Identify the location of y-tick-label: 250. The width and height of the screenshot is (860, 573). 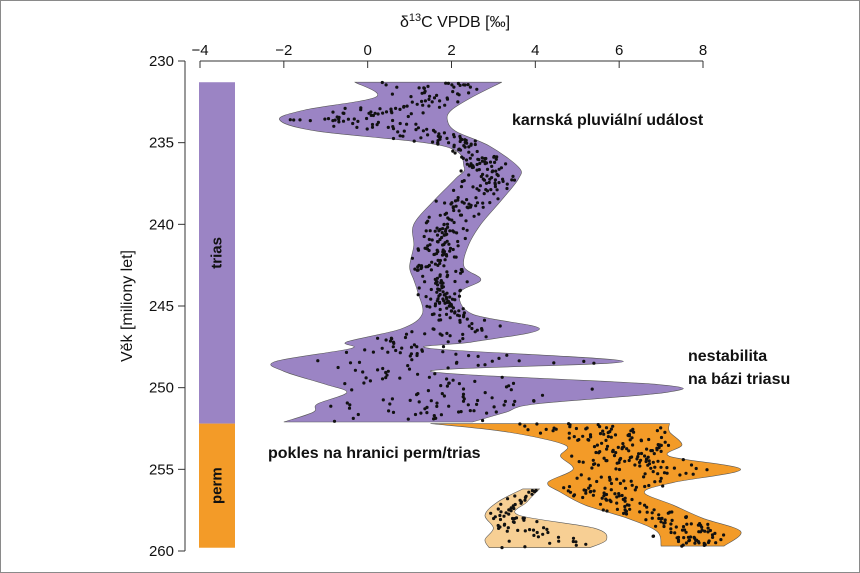
(161, 388).